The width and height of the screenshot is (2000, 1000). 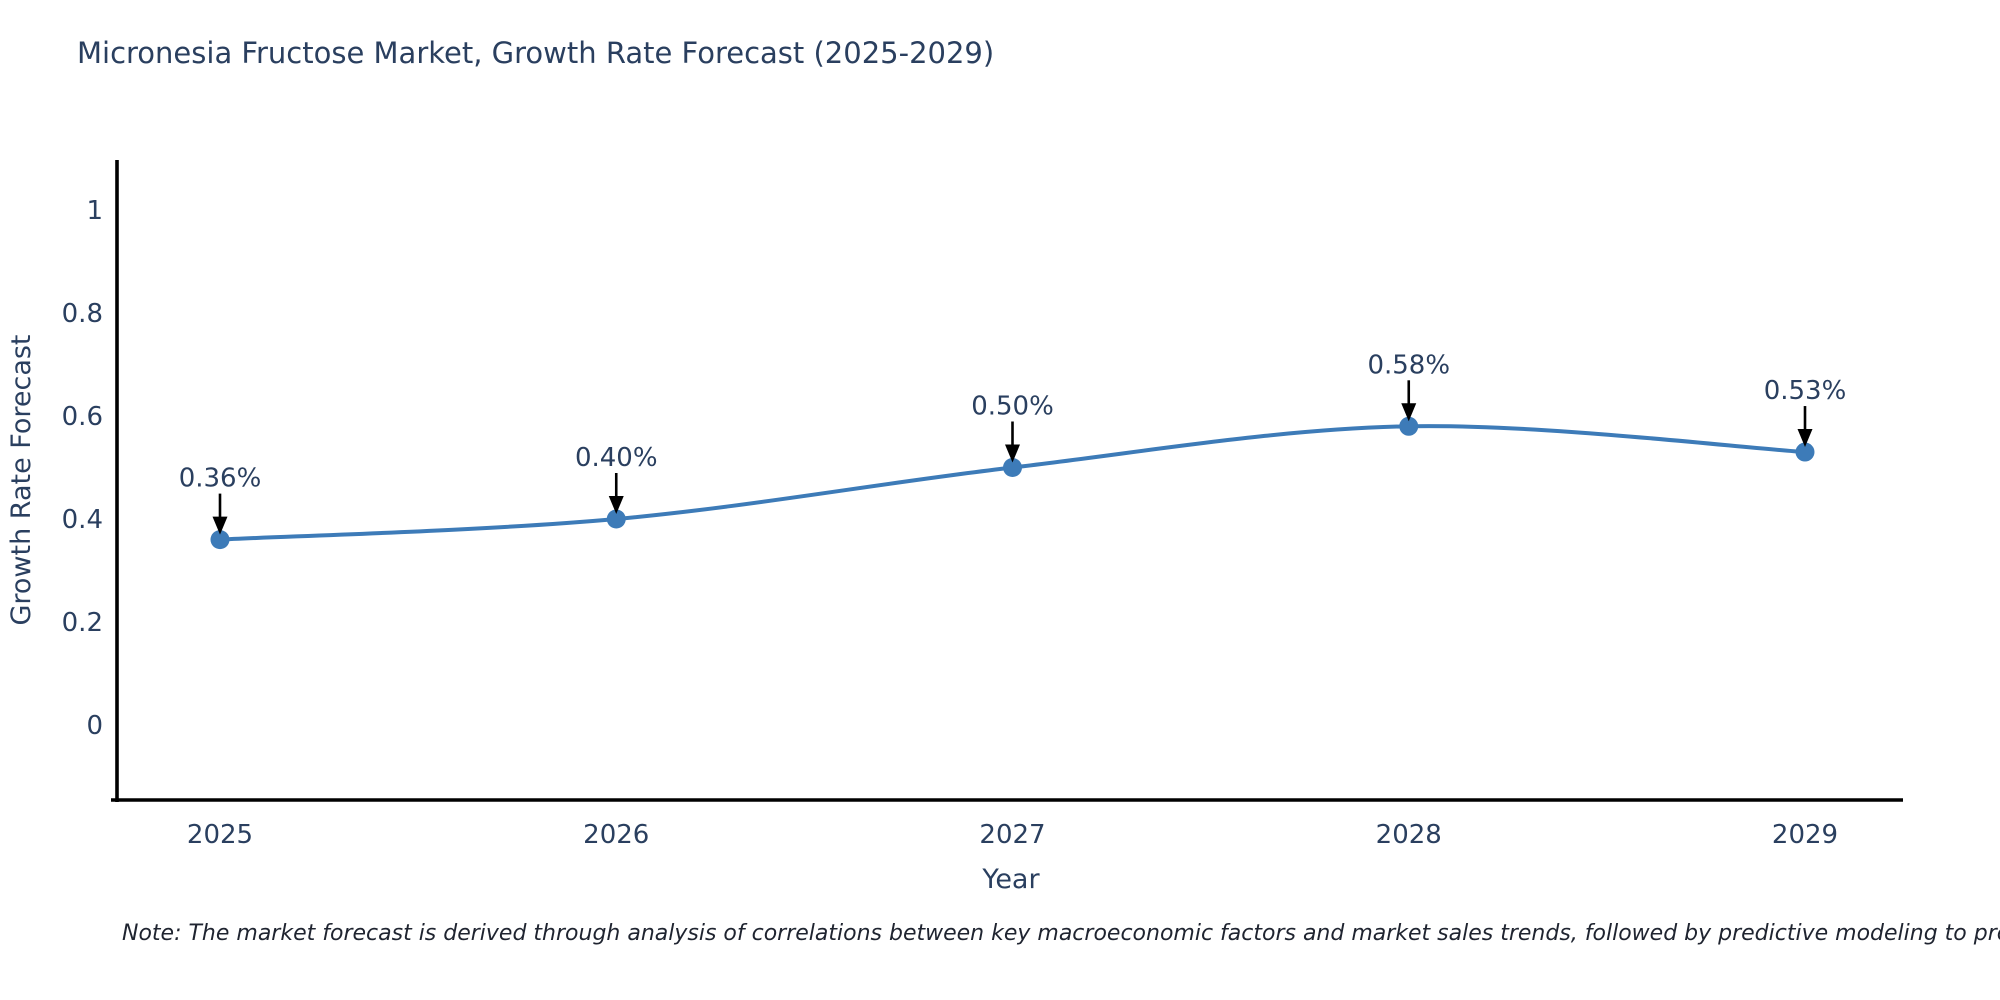 I want to click on x-tick-label-2028: 2028, so click(x=1409, y=835).